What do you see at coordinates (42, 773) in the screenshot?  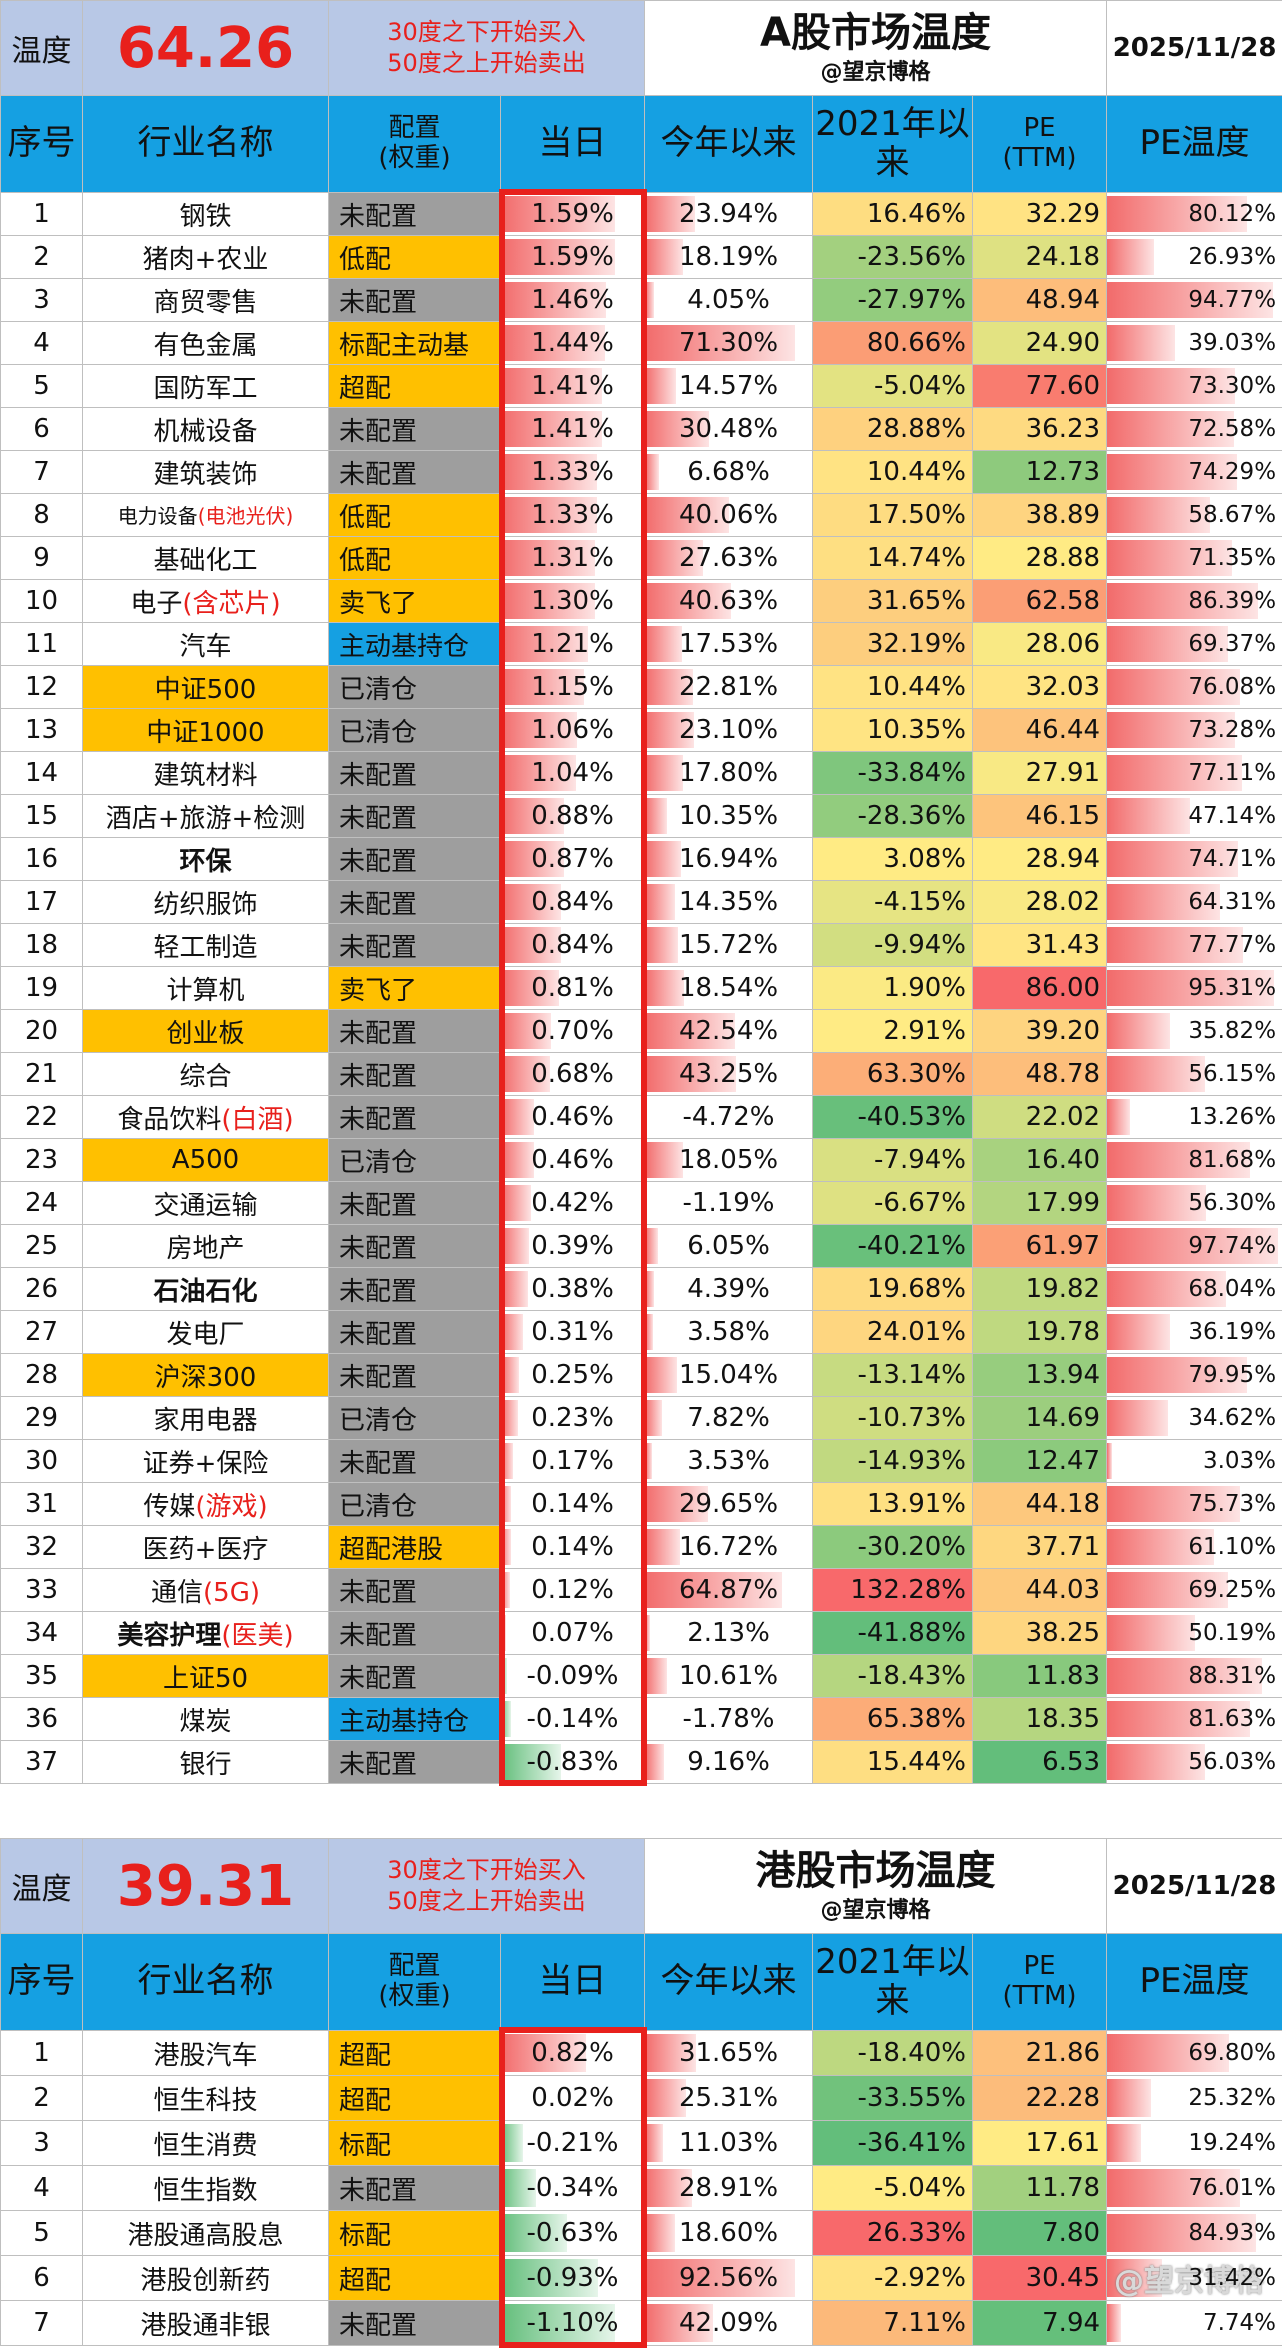 I see `row-index: 14` at bounding box center [42, 773].